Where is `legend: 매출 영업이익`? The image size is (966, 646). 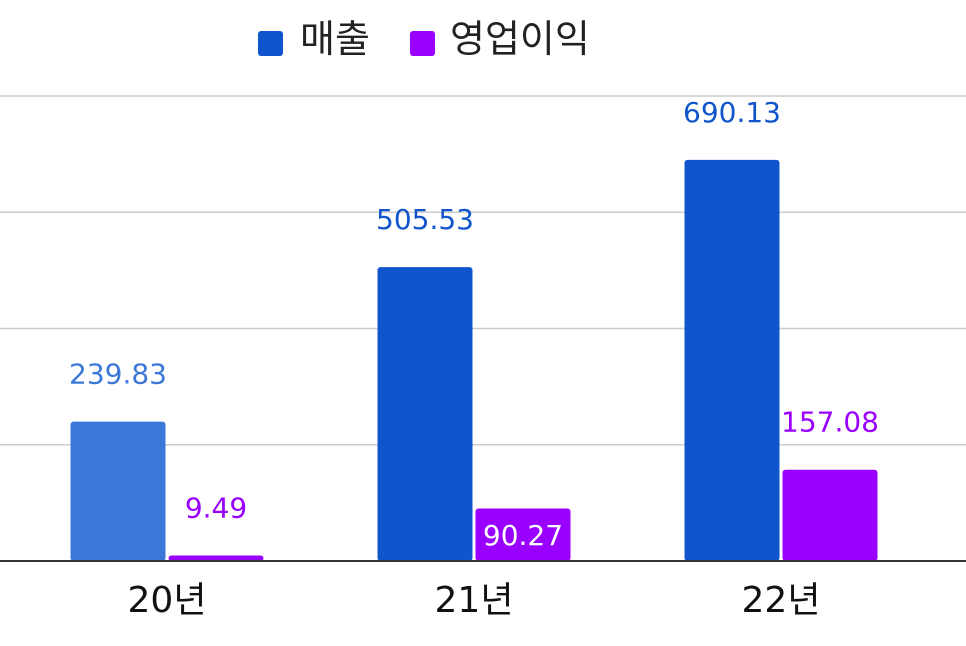 legend: 매출 영업이익 is located at coordinates (424, 39).